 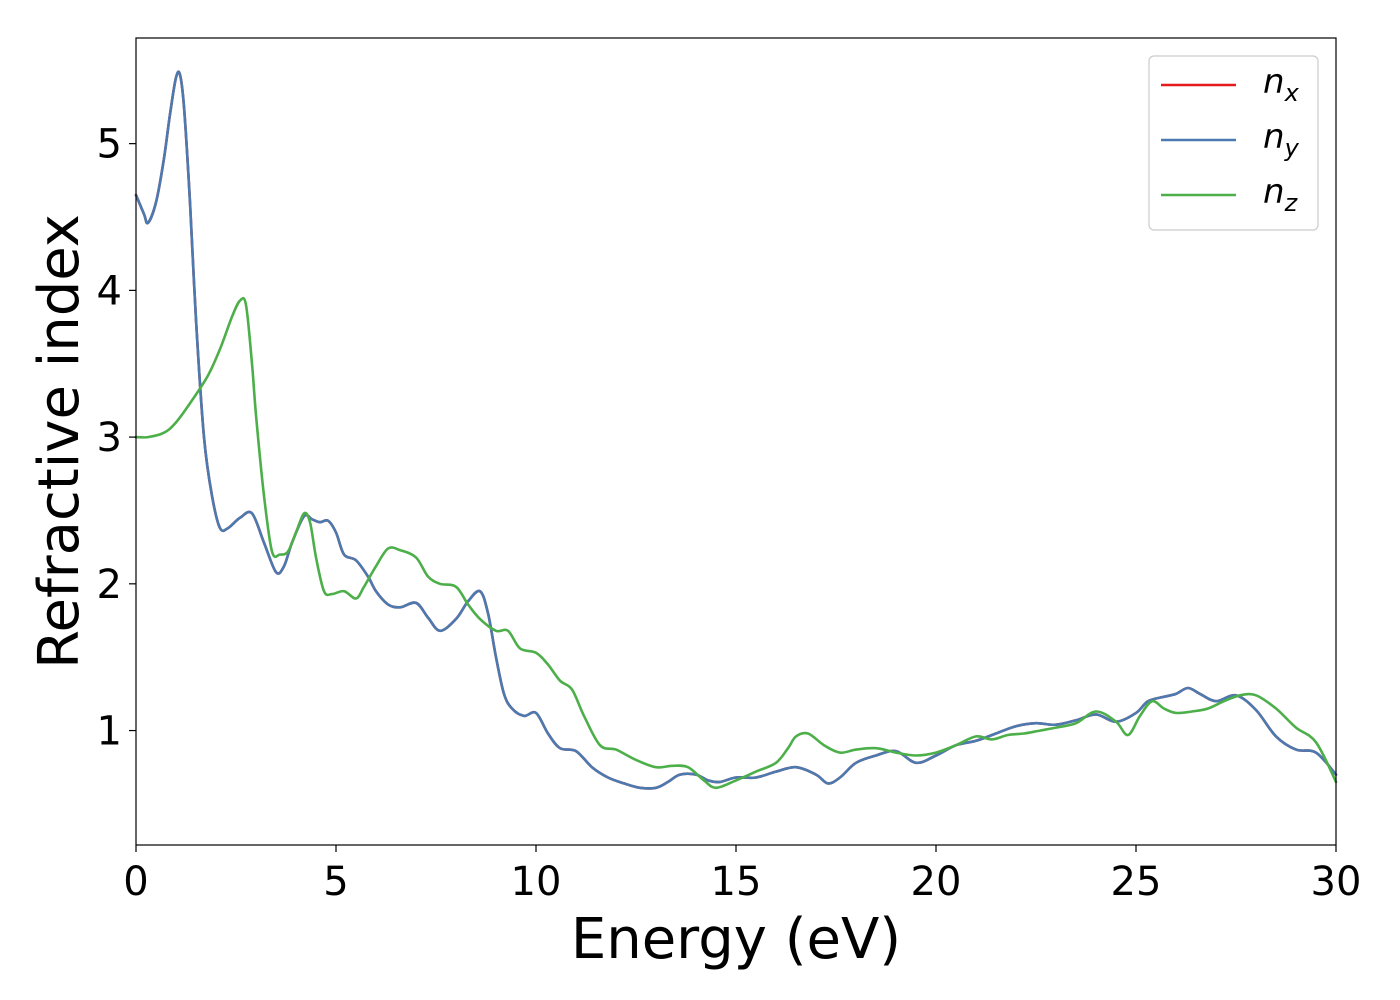 I want to click on legend-label-subscript: y, so click(x=1292, y=148).